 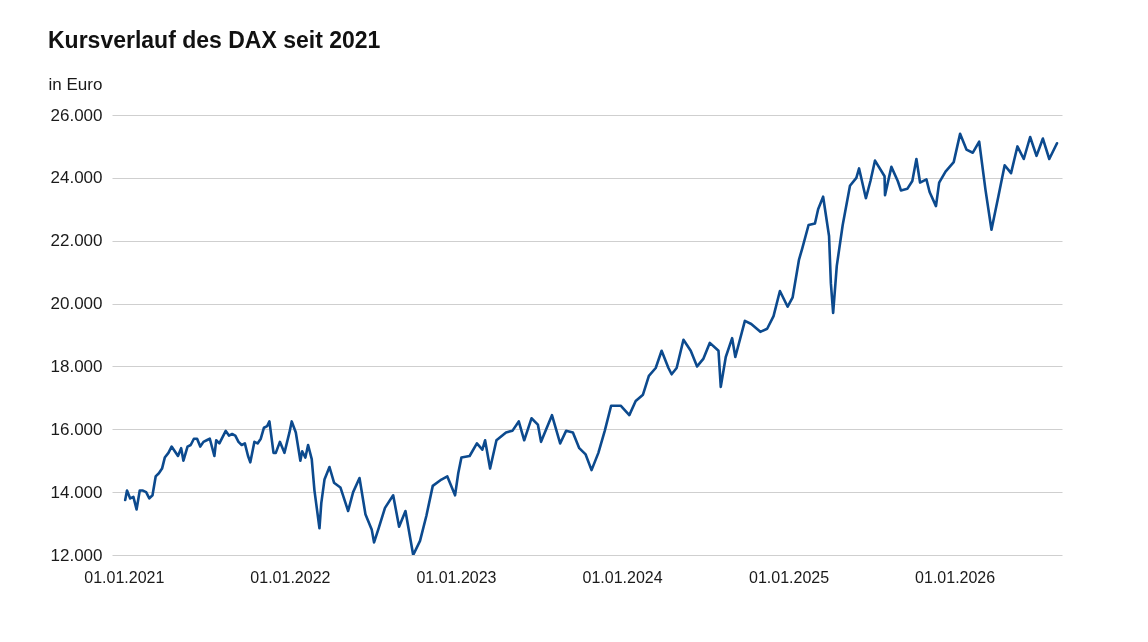 What do you see at coordinates (622, 577) in the screenshot?
I see `x-tick-label: 01.01.2024` at bounding box center [622, 577].